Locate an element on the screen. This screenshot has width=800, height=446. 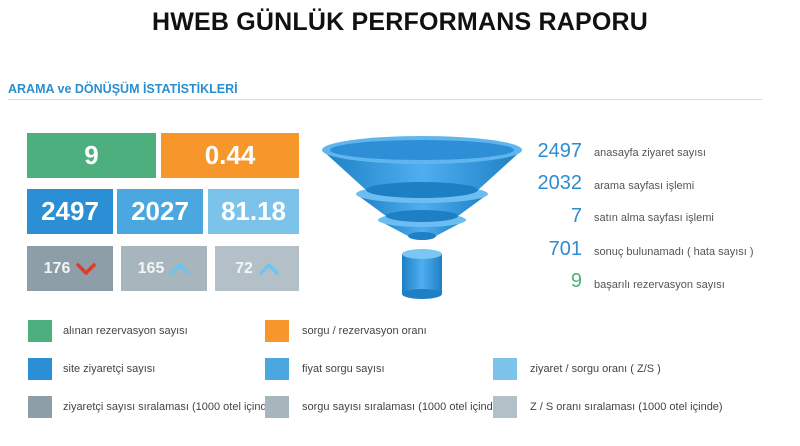
legend-label-visit-query-ratio: ziyaret / sorgu oranı ( Z/S ) is located at coordinates (595, 369).